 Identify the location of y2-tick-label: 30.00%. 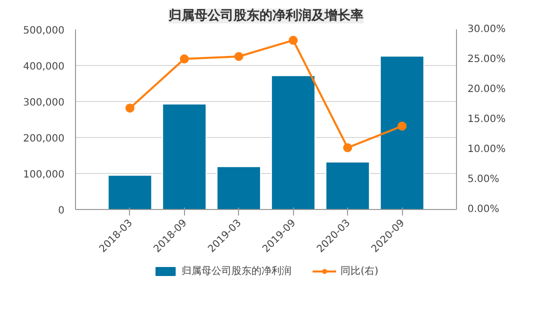
(487, 29).